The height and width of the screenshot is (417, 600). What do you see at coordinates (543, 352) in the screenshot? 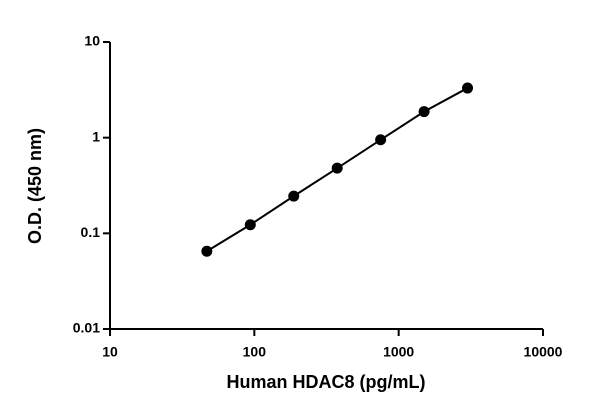
I see `x-tick-label: 10000` at bounding box center [543, 352].